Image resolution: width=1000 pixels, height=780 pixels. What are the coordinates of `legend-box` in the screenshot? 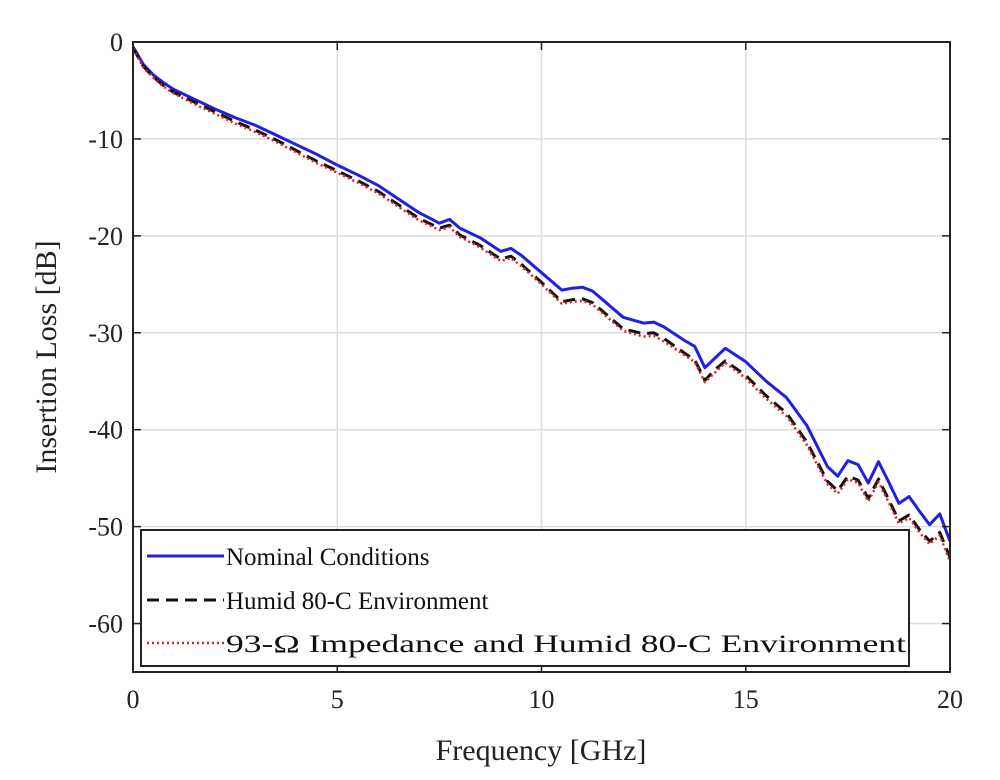 It's located at (525, 598).